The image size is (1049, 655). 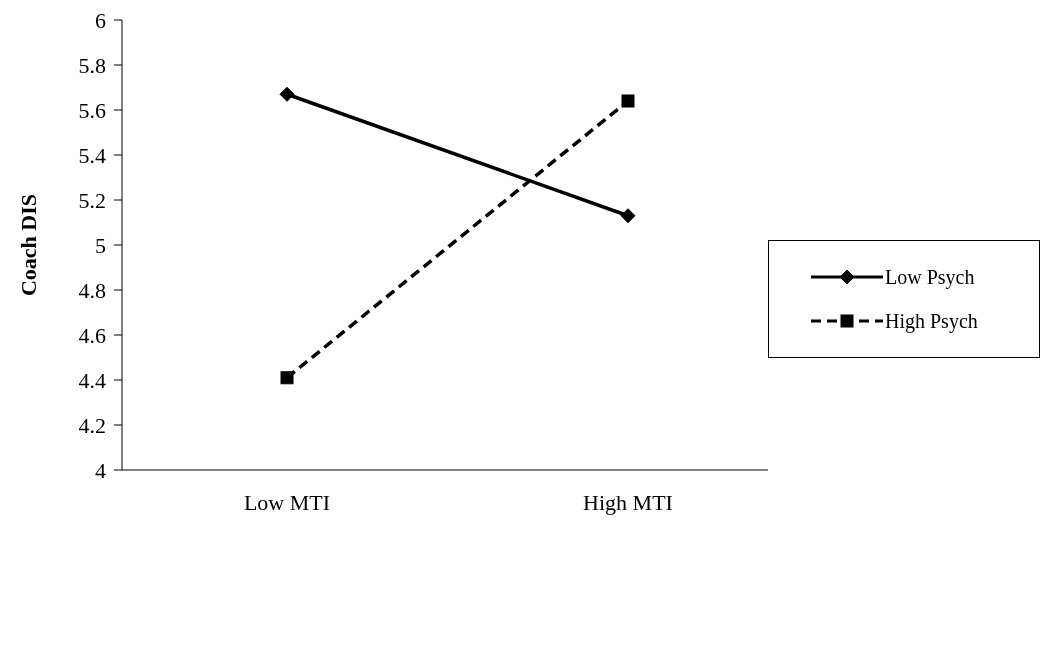 What do you see at coordinates (628, 502) in the screenshot?
I see `x-tick-label: High MTI` at bounding box center [628, 502].